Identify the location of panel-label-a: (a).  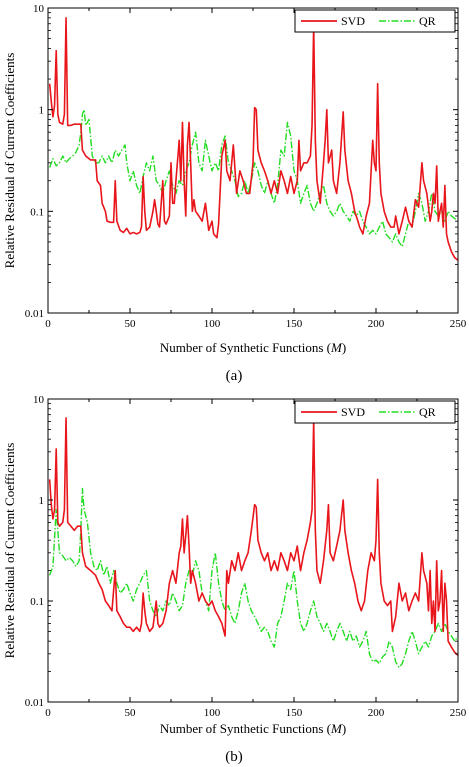
(234, 376).